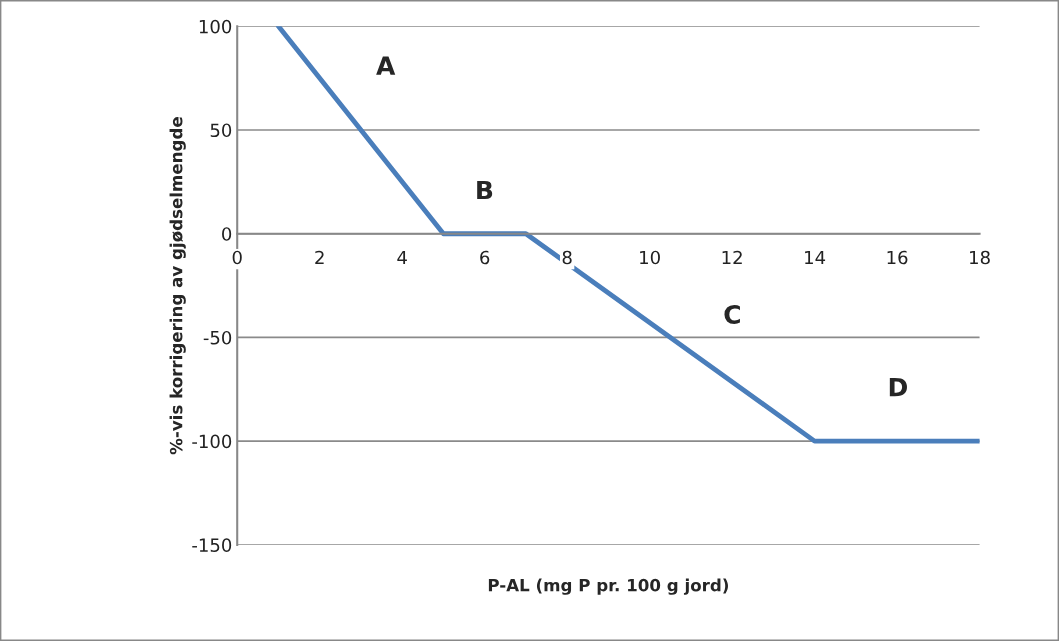 The image size is (1059, 641). Describe the element at coordinates (221, 130) in the screenshot. I see `y-tick-label: 50` at that location.